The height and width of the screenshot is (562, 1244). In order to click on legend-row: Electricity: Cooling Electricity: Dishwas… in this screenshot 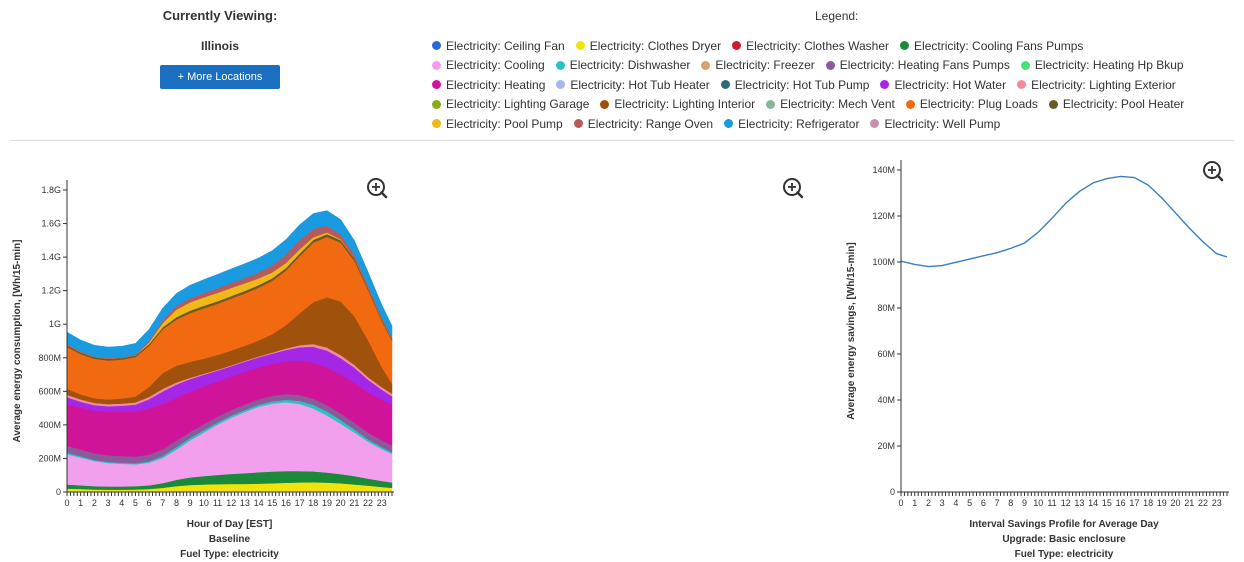, I will do `click(838, 66)`.